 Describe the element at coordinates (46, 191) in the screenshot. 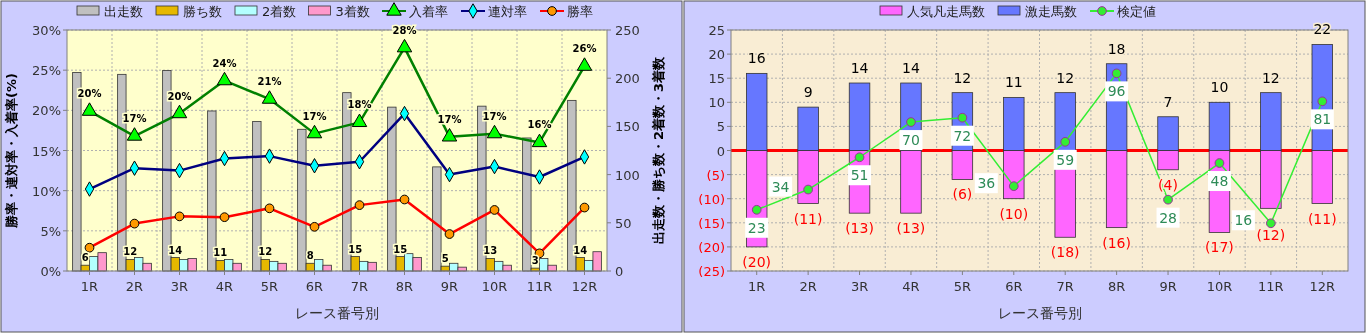

I see `y-tick-label: 10%` at that location.